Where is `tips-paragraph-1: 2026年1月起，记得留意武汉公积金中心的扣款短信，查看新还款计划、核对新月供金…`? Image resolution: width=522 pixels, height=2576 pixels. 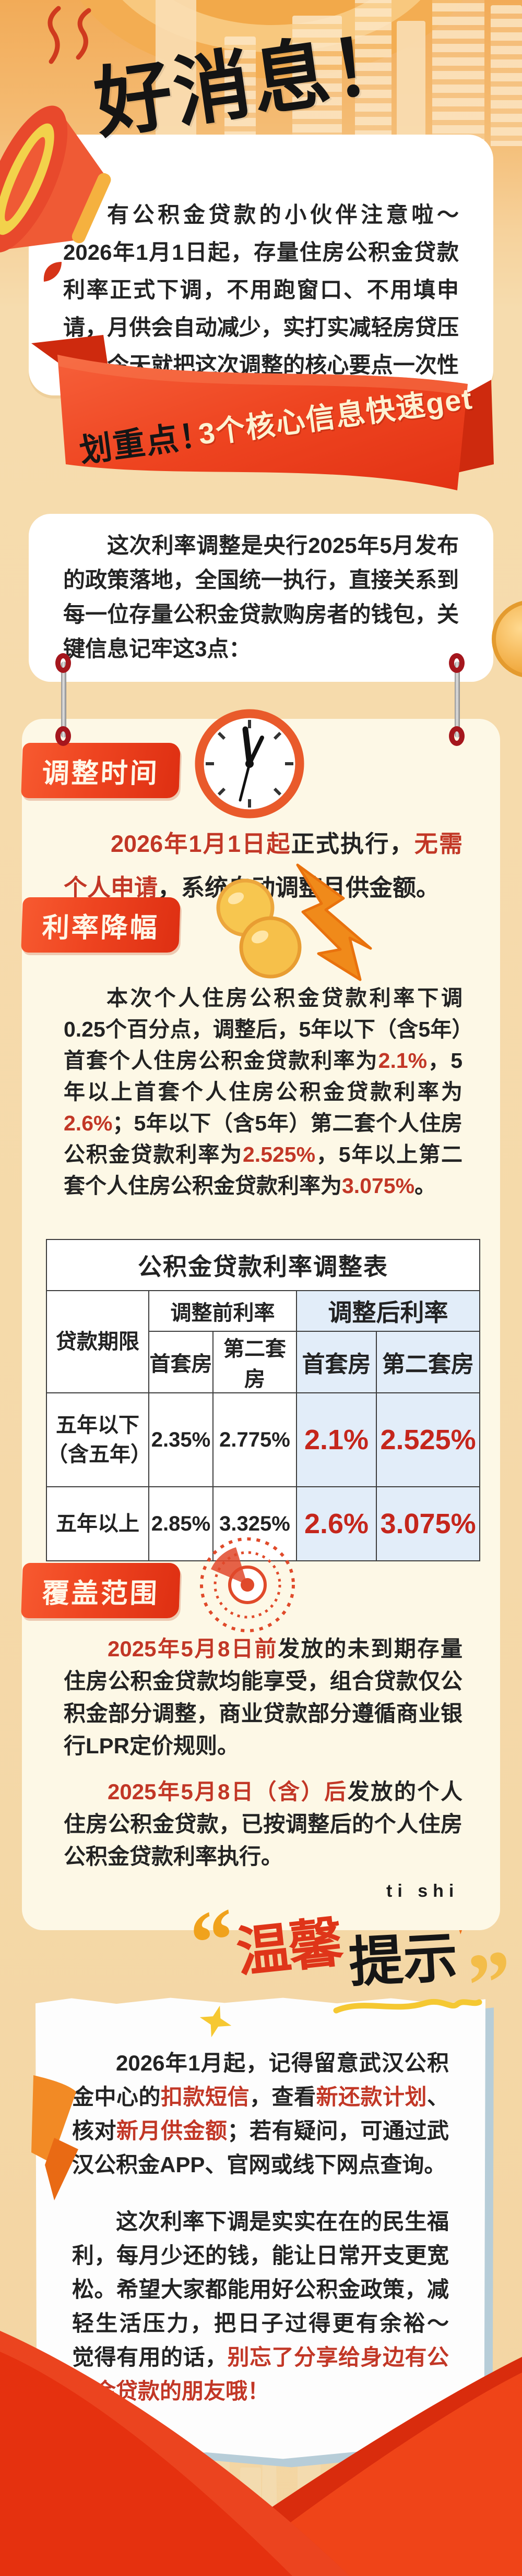
tips-paragraph-1: 2026年1月起，记得留意武汉公积金中心的扣款短信，查看新还款计划、核对新月供金… is located at coordinates (260, 2090).